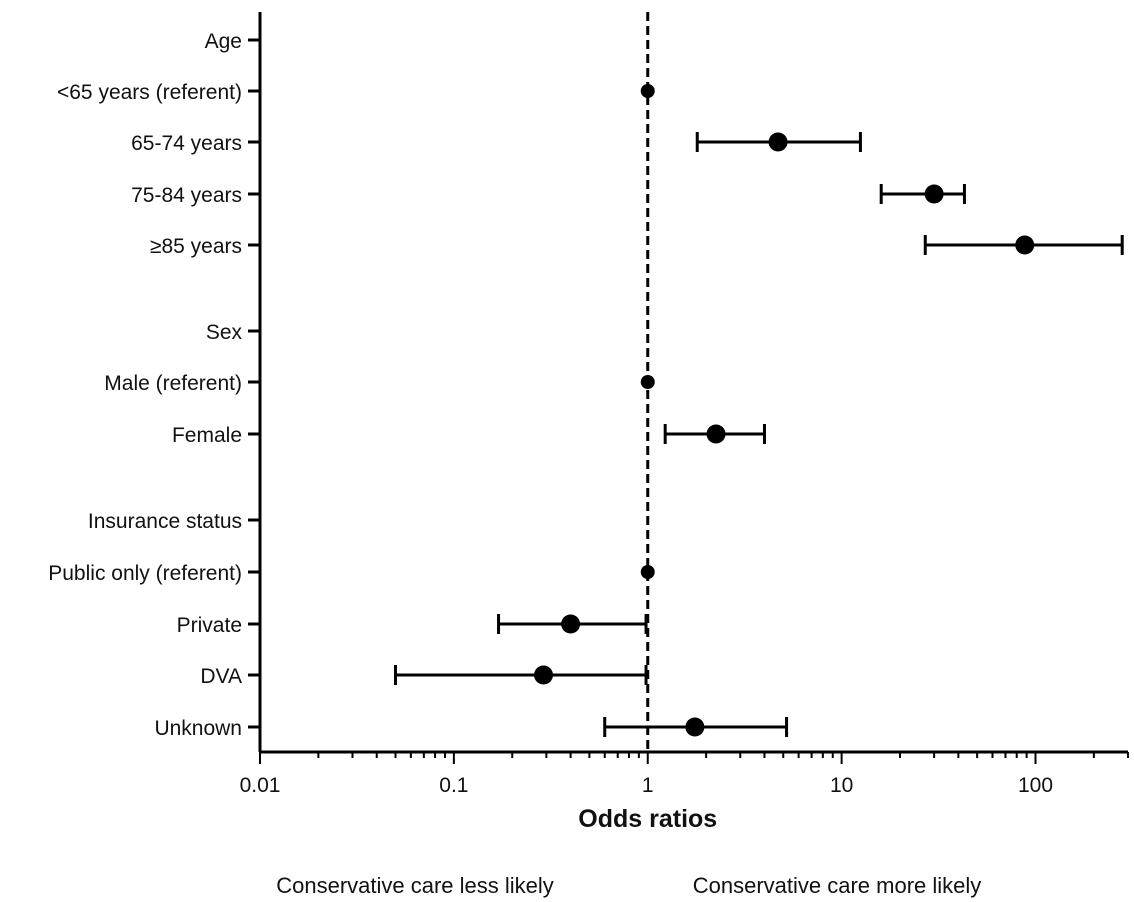 This screenshot has height=902, width=1134. Describe the element at coordinates (648, 785) in the screenshot. I see `x-tick-label: 1` at that location.